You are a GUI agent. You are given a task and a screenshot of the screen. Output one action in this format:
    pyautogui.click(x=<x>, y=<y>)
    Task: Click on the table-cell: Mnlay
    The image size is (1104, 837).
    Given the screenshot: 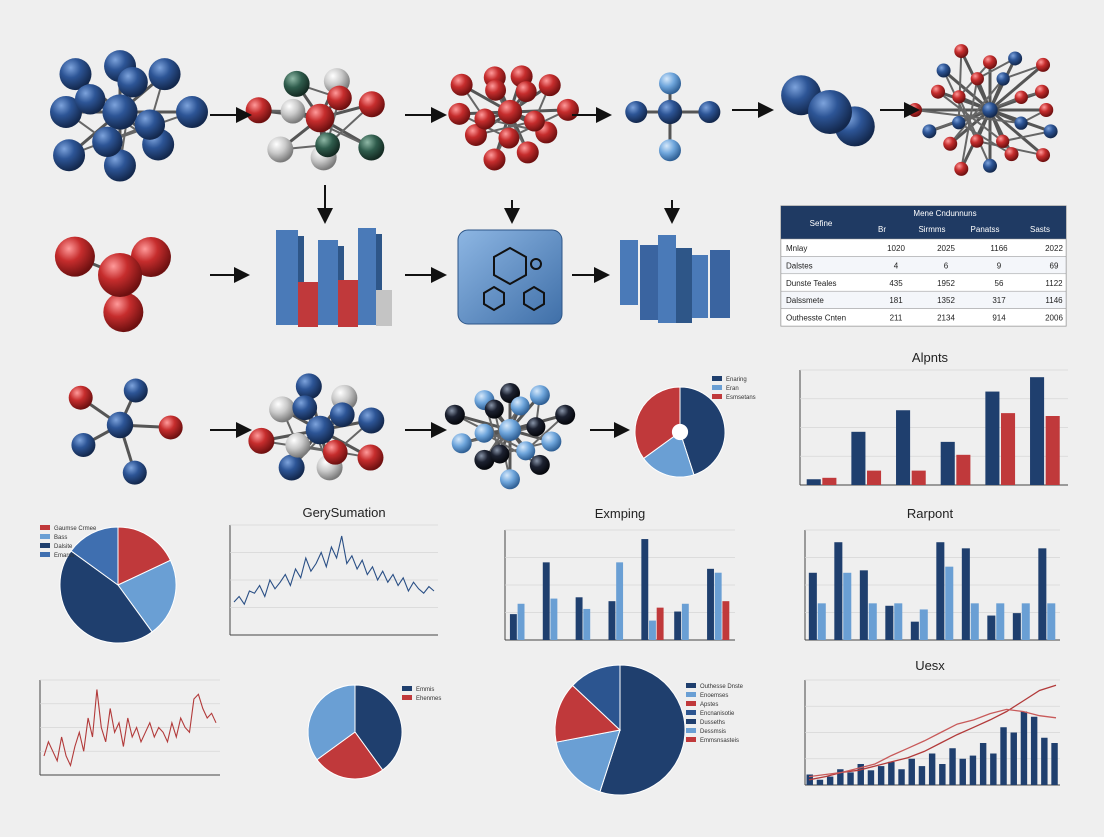 What is the action you would take?
    pyautogui.click(x=796, y=248)
    